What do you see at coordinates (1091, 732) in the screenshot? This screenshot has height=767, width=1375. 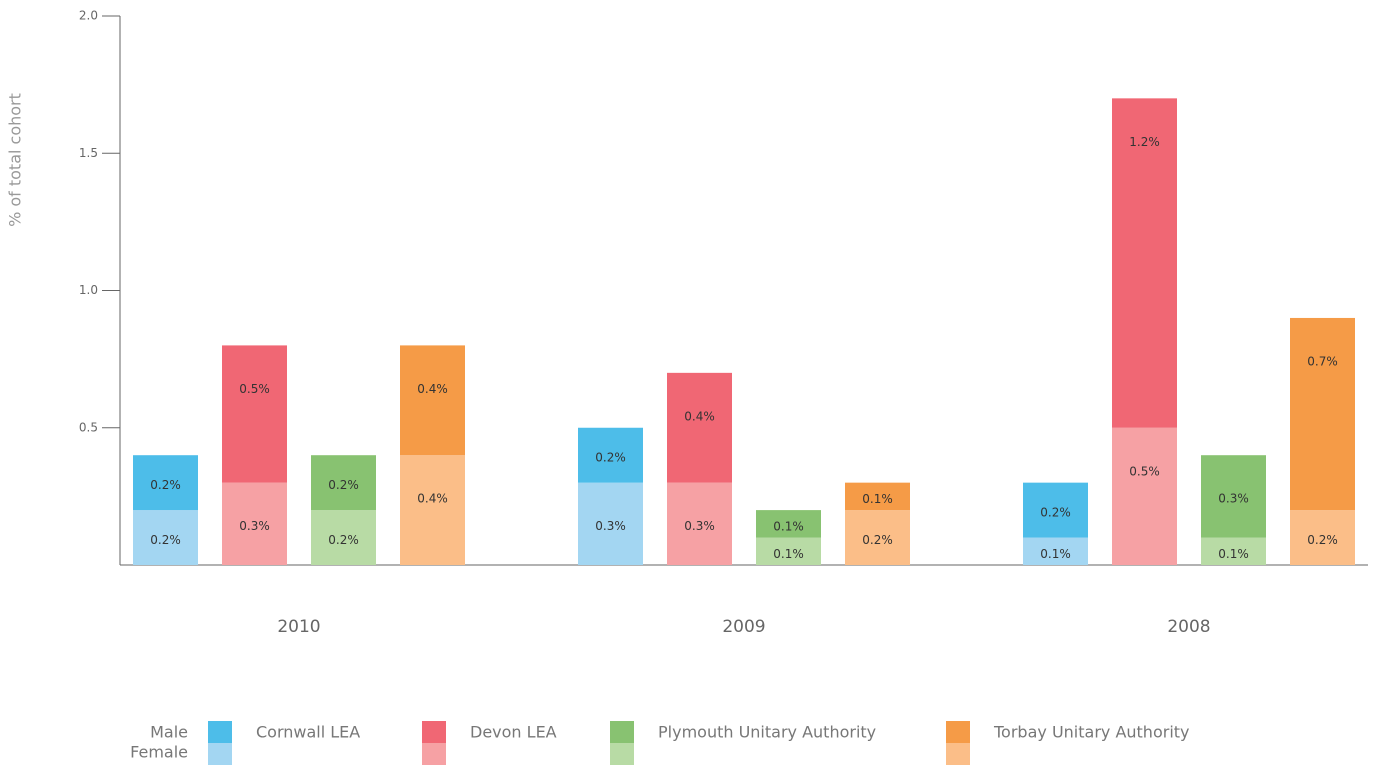 I see `legend-label: Torbay Unitary Authority` at bounding box center [1091, 732].